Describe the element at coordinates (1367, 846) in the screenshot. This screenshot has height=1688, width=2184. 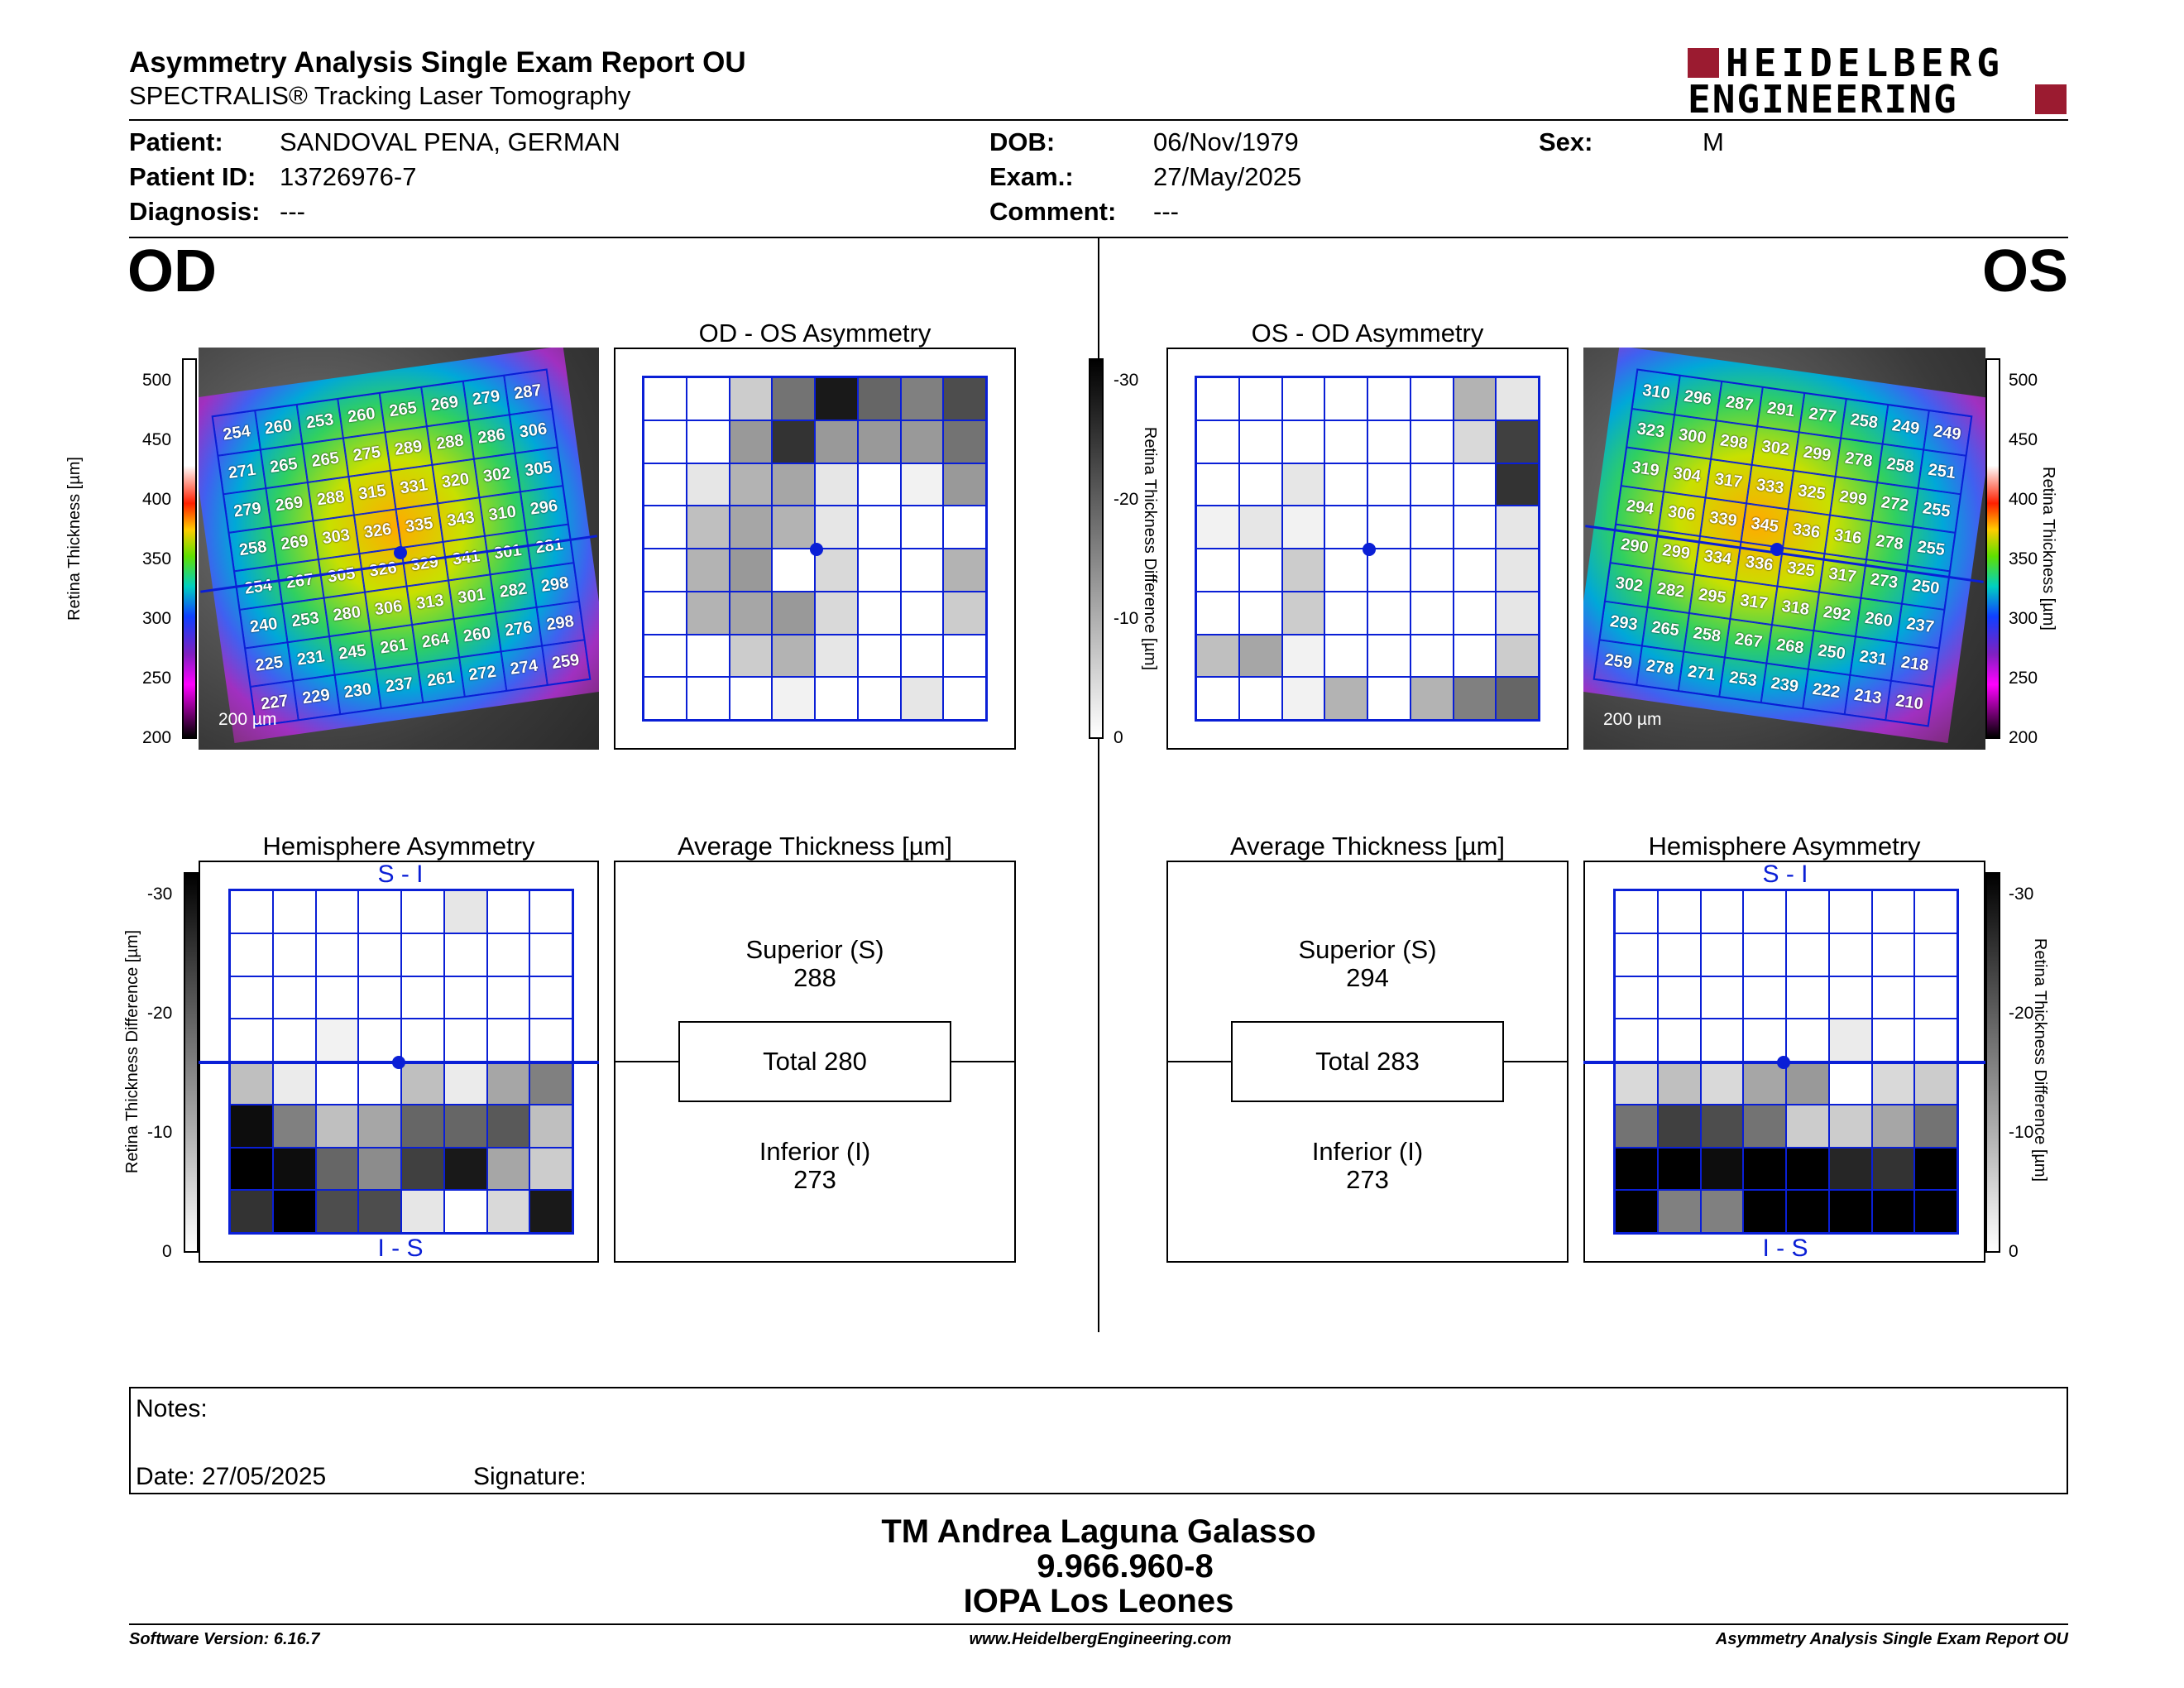
I see `os-avg-title: Average Thickness [µm]` at that location.